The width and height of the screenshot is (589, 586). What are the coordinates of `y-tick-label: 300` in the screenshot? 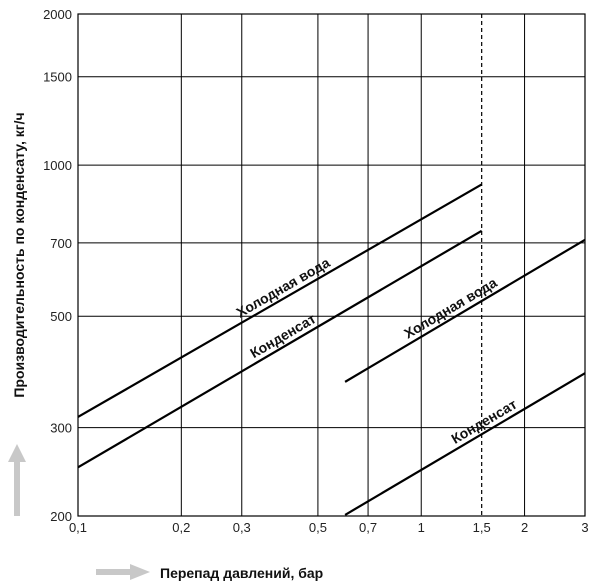 It's located at (61, 428).